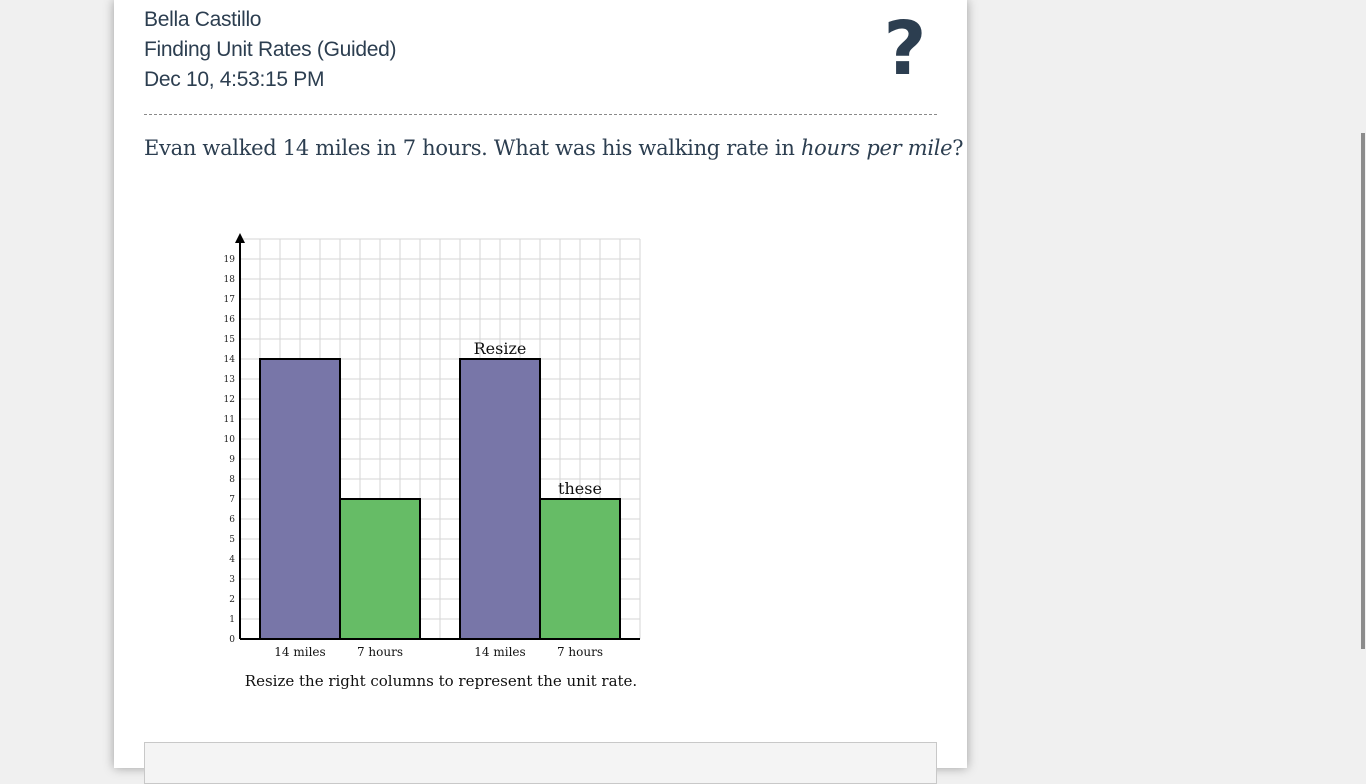  What do you see at coordinates (540, 763) in the screenshot?
I see `answer-box` at bounding box center [540, 763].